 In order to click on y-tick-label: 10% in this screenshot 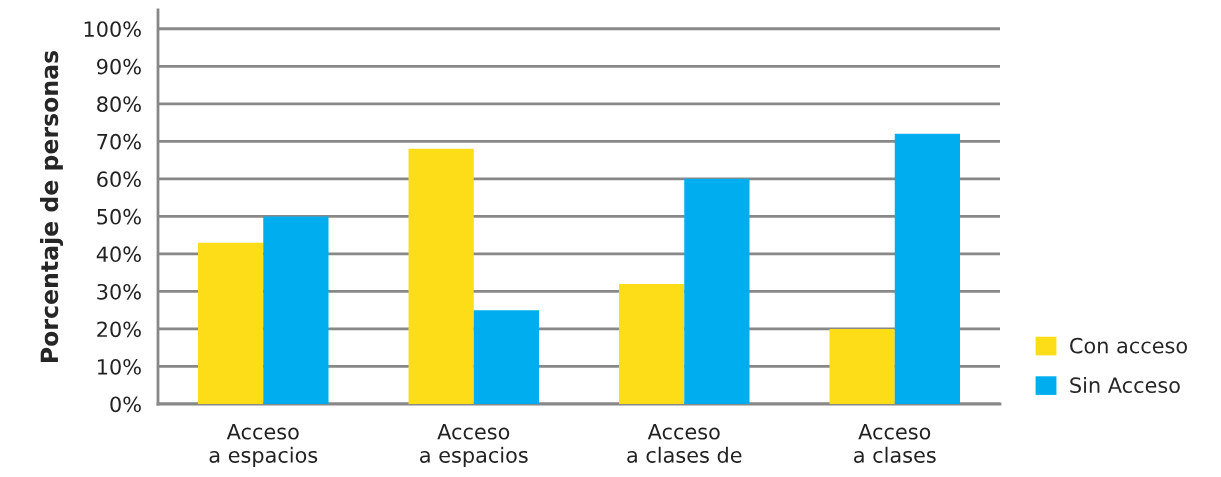, I will do `click(119, 366)`.